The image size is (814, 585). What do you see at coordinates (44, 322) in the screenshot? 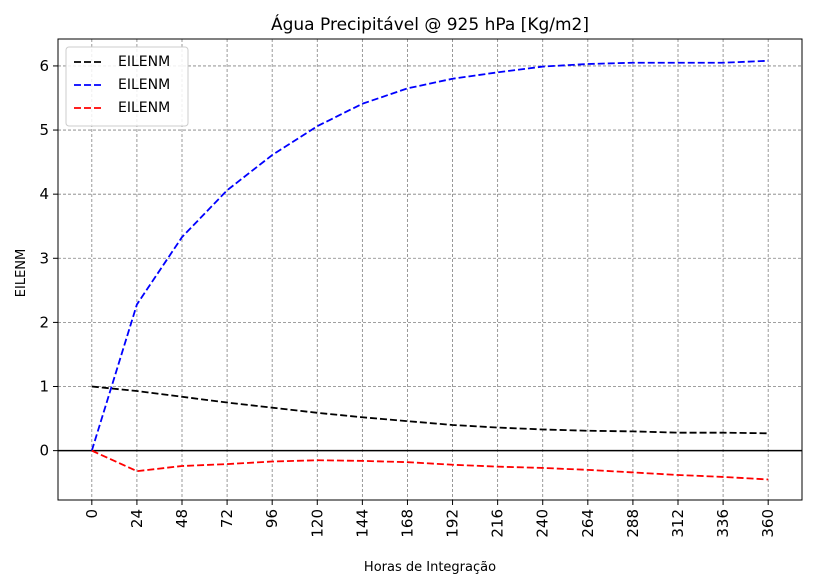
I see `y-tick-label: 2` at bounding box center [44, 322].